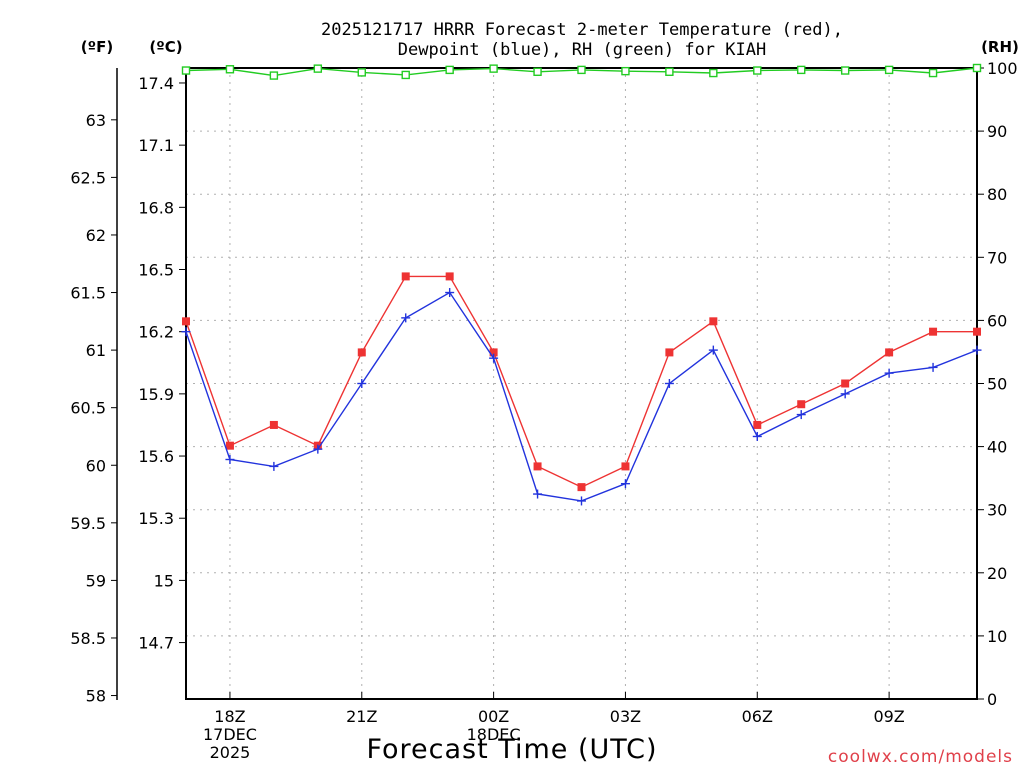 This screenshot has width=1024, height=768. What do you see at coordinates (230, 752) in the screenshot?
I see `x-tick-label: 2025` at bounding box center [230, 752].